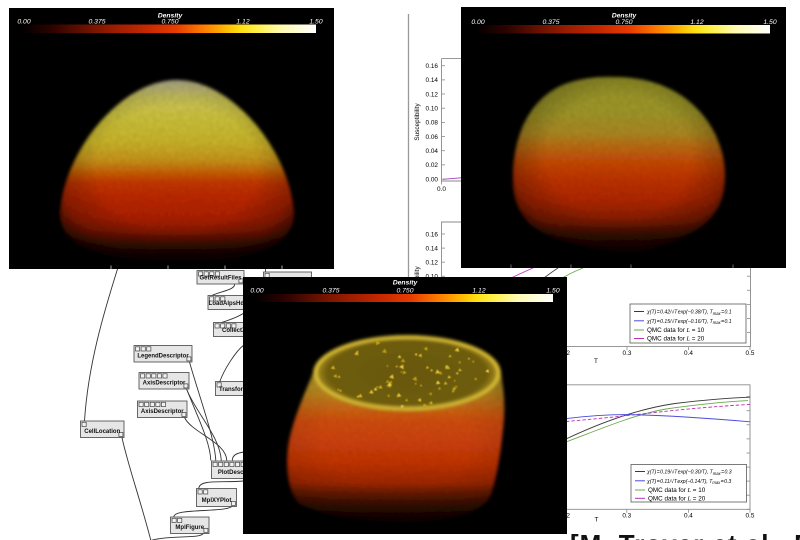 This screenshot has height=540, width=800. What do you see at coordinates (235, 473) in the screenshot?
I see `svg-text: PlotDescript` at bounding box center [235, 473].